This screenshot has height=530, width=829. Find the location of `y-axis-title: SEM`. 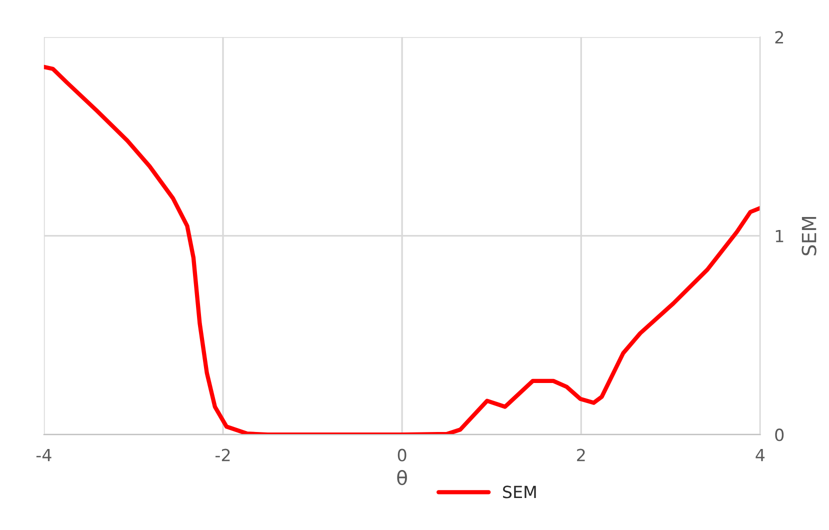

y-axis-title: SEM is located at coordinates (809, 236).